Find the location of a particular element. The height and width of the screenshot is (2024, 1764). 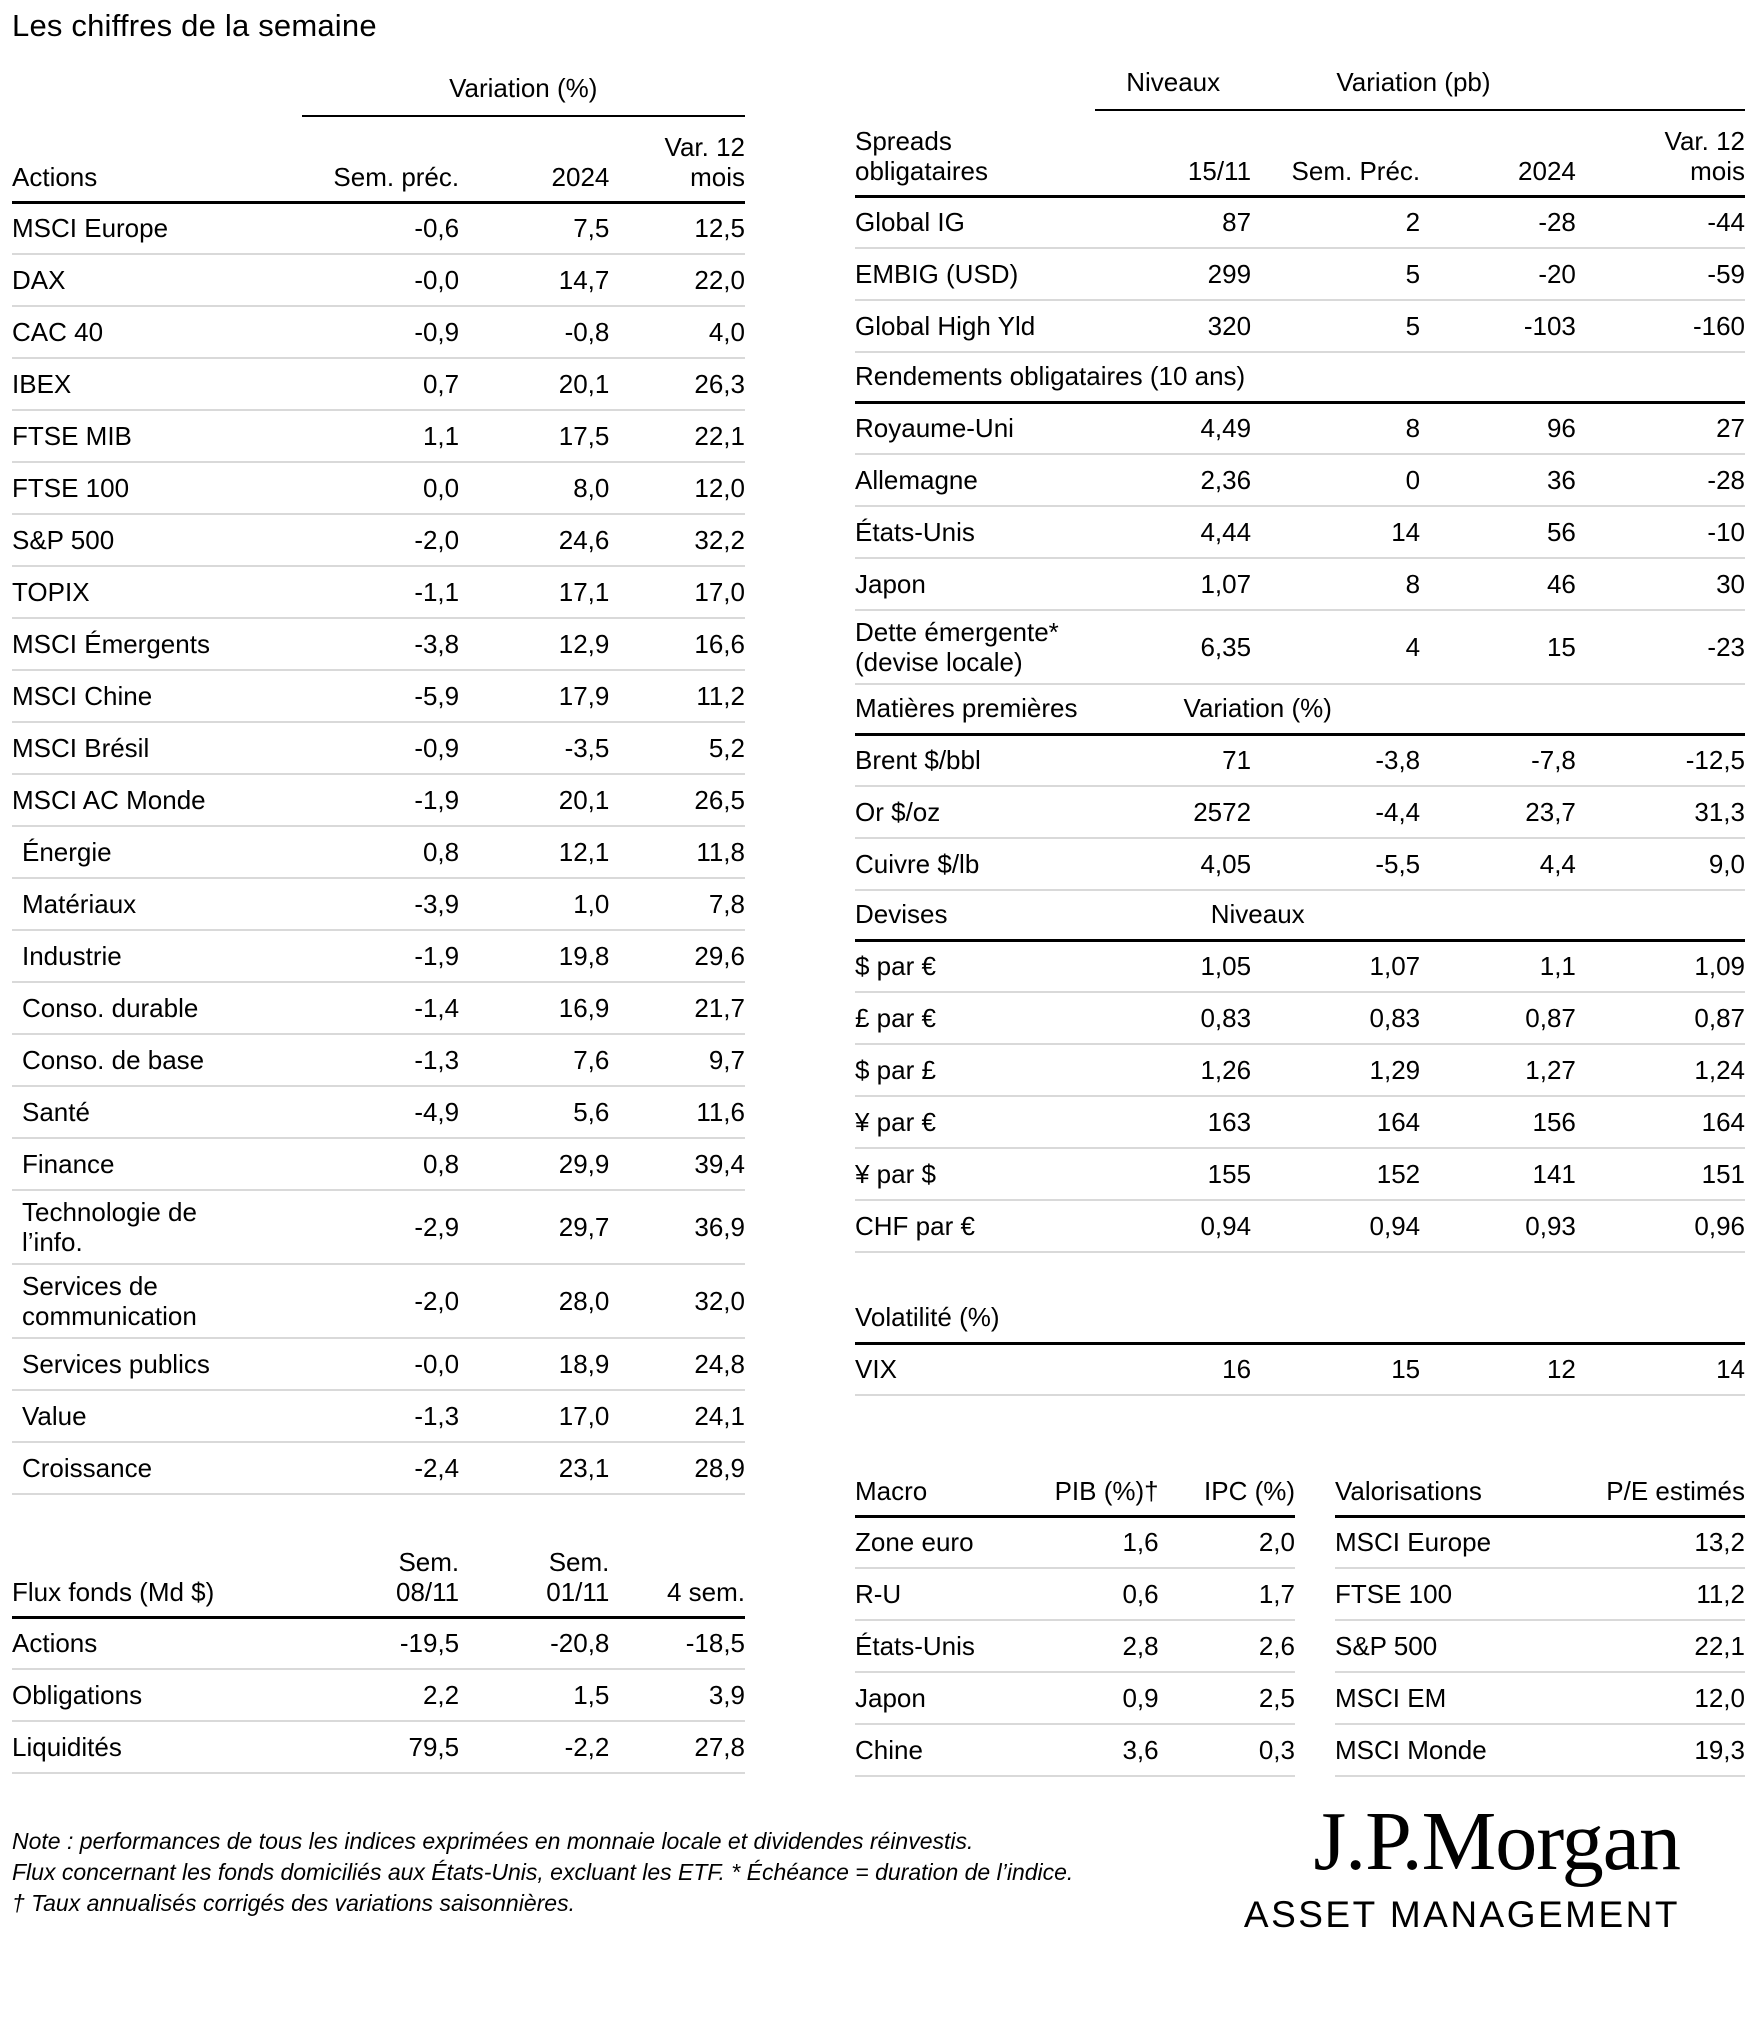

col-header-sem-0111: Sem. 01/11 is located at coordinates (534, 1575).